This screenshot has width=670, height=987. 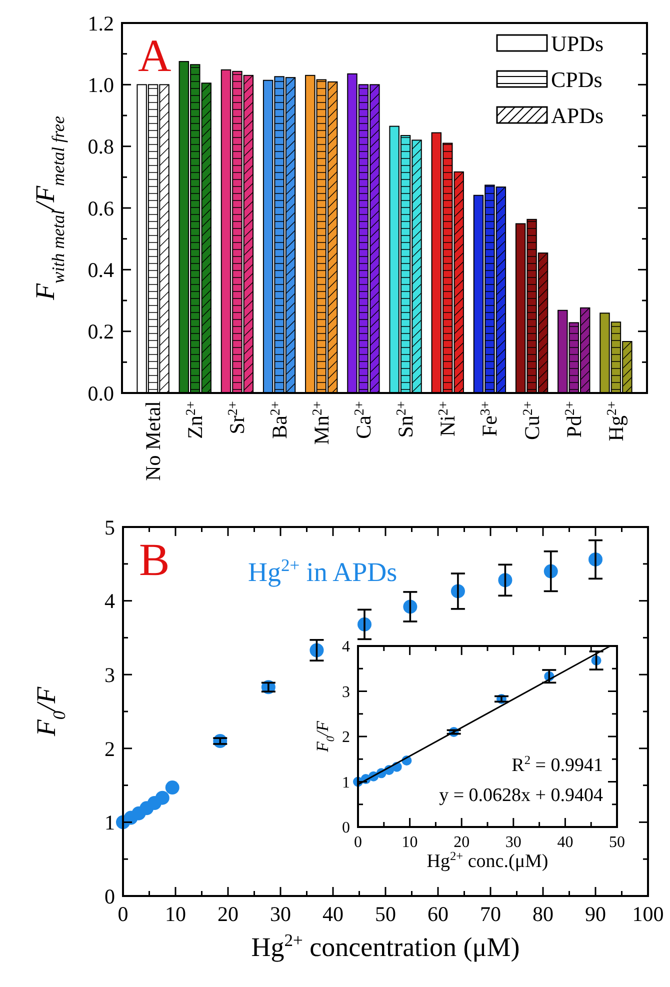 I want to click on series-label: Hg$^{2+}$ in APDs, so click(x=323, y=571).